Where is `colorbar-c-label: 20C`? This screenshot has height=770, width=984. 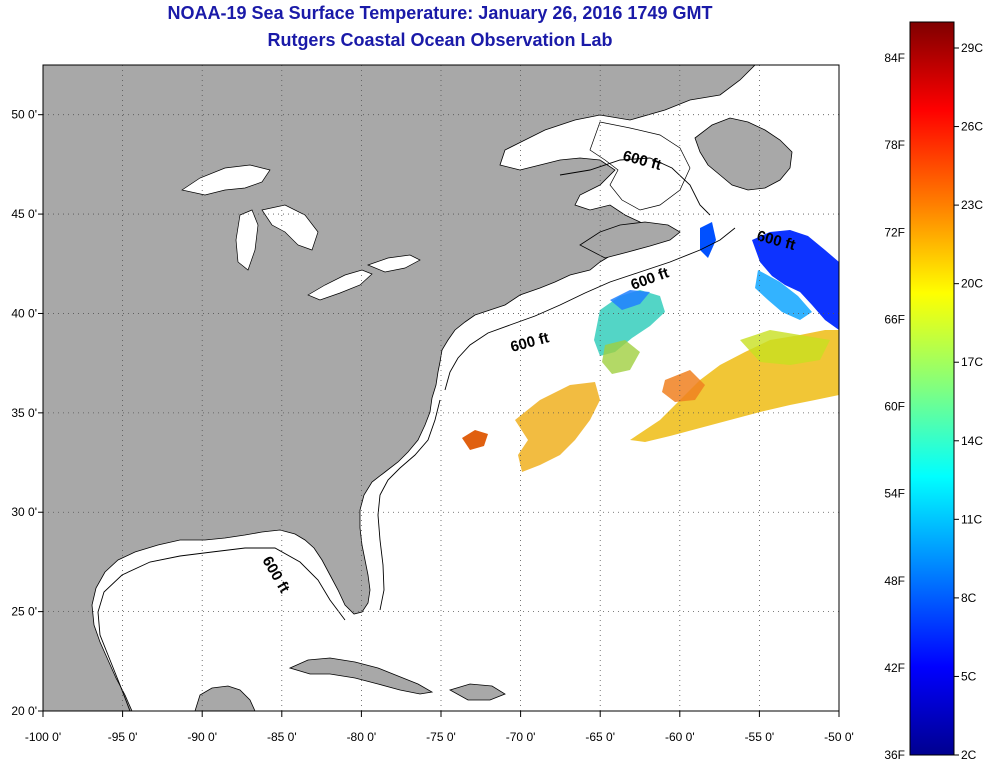
colorbar-c-label: 20C is located at coordinates (972, 284).